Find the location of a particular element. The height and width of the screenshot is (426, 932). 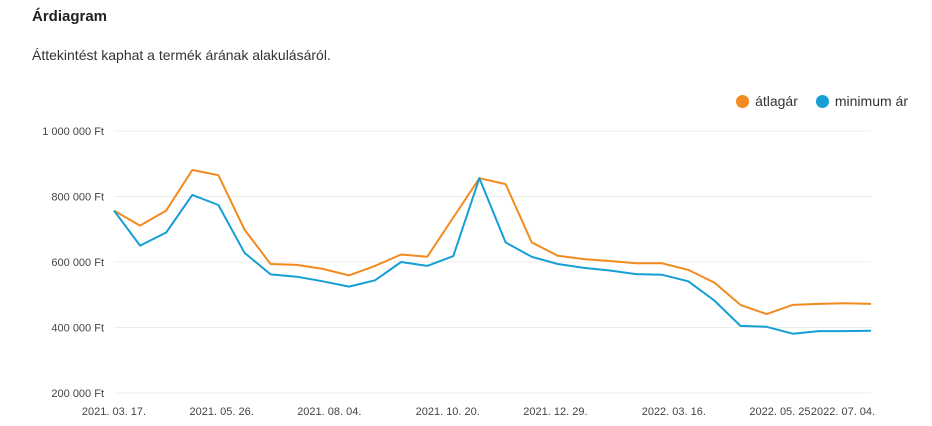

y-tick-label: 200 000 Ft is located at coordinates (77, 394).